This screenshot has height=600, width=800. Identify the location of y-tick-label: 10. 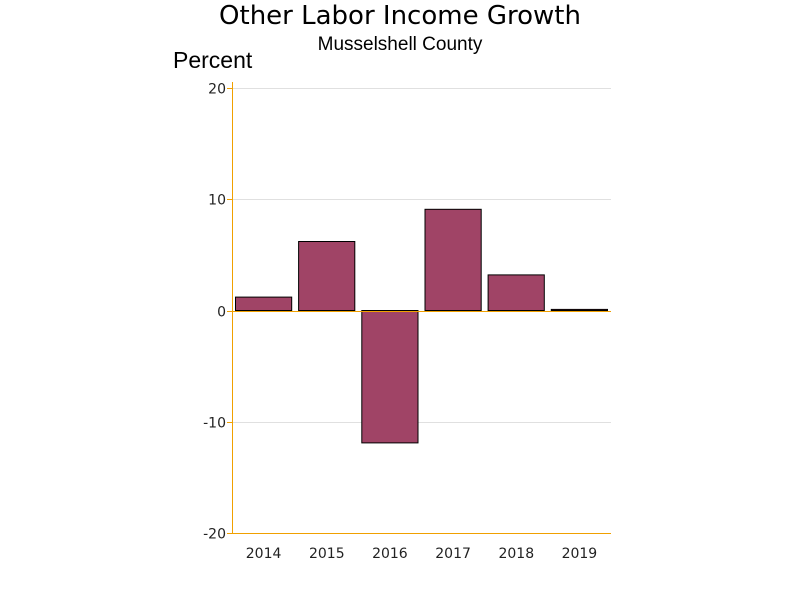
(217, 201).